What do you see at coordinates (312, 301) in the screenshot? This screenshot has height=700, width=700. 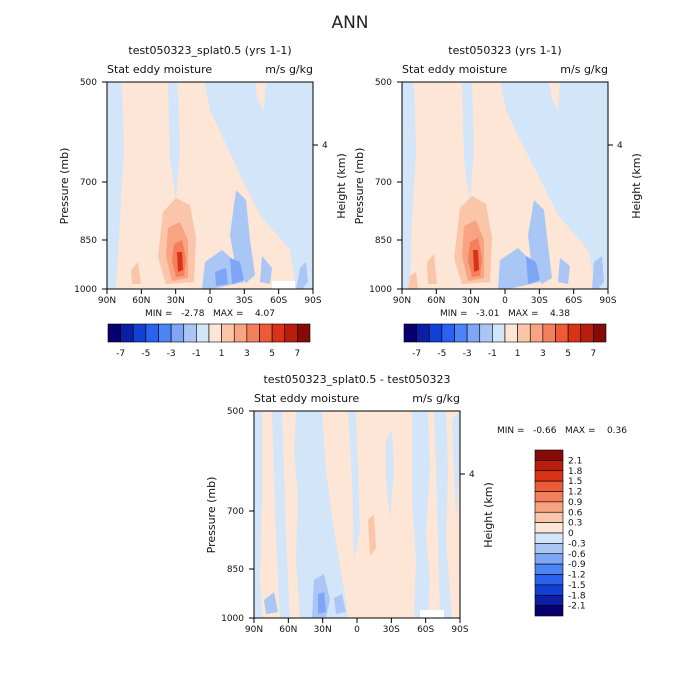 I see `x-tick-label: 90S` at bounding box center [312, 301].